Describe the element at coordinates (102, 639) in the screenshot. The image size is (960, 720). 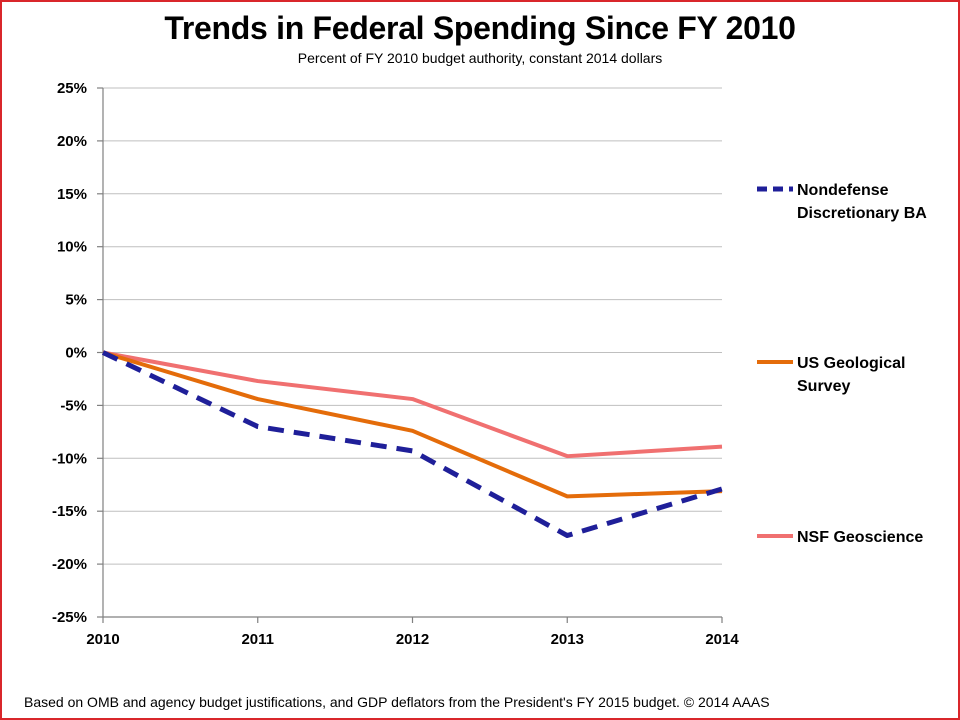
I see `x-tick-label: 2010` at that location.